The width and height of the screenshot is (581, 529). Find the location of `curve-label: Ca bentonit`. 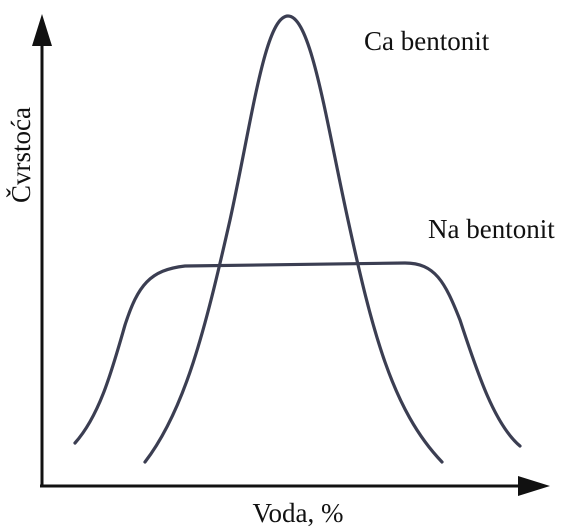

curve-label: Ca bentonit is located at coordinates (427, 41).